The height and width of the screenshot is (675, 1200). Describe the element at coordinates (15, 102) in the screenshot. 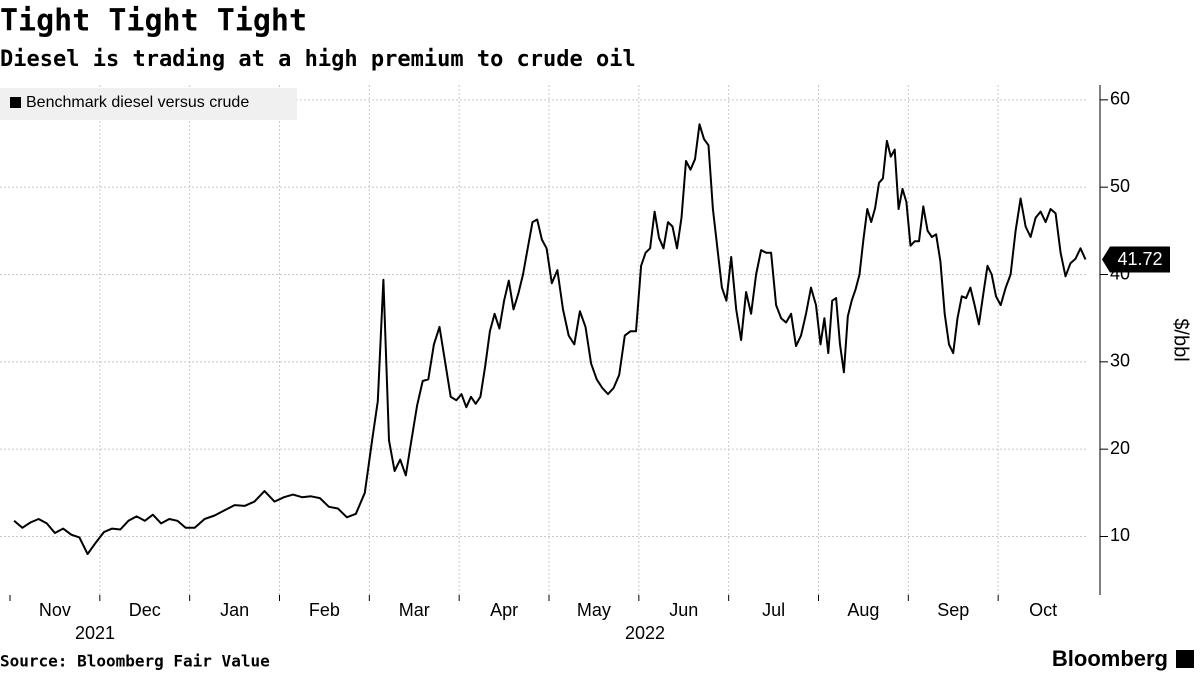

I see `legend-swatch` at that location.